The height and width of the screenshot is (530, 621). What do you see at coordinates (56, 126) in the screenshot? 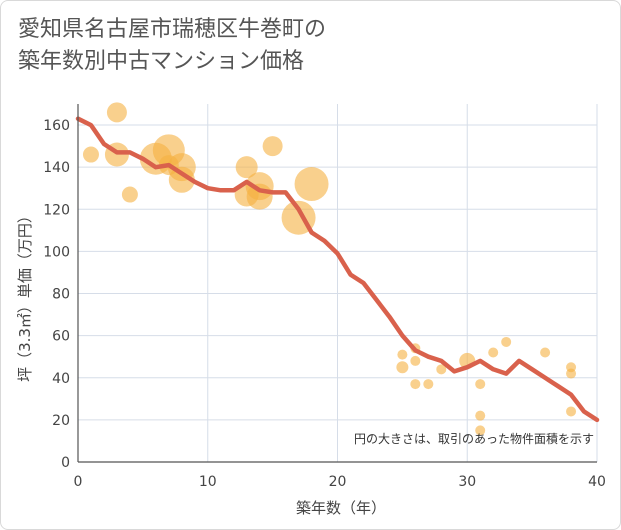
I see `y-tick-label: 160` at bounding box center [56, 126].